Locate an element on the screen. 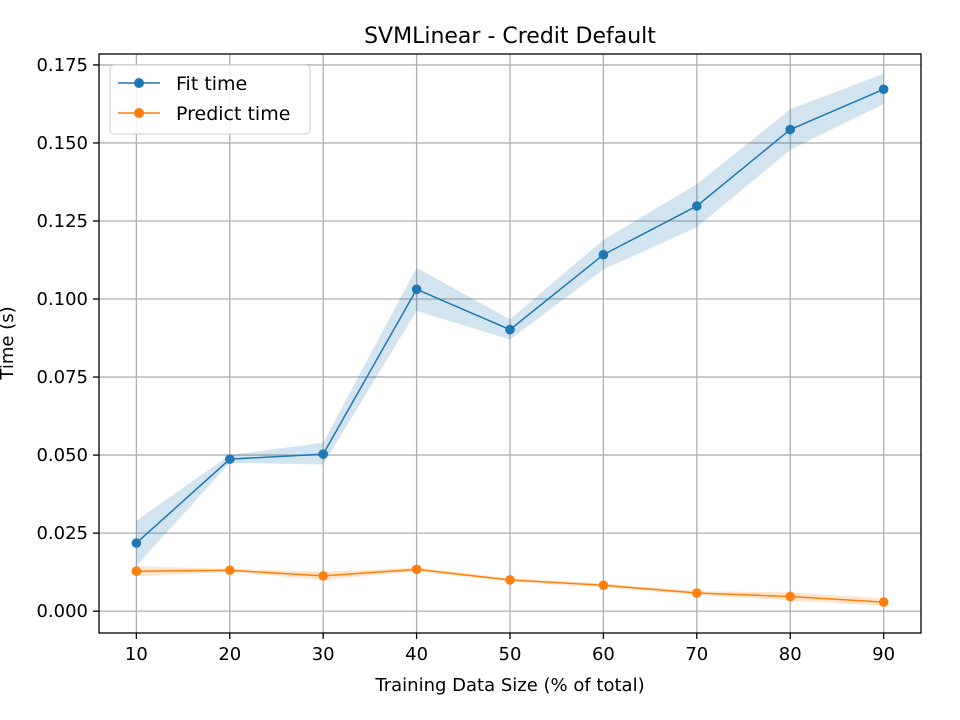 This screenshot has height=720, width=960. legend-label-predict-time: Predict time is located at coordinates (233, 114).